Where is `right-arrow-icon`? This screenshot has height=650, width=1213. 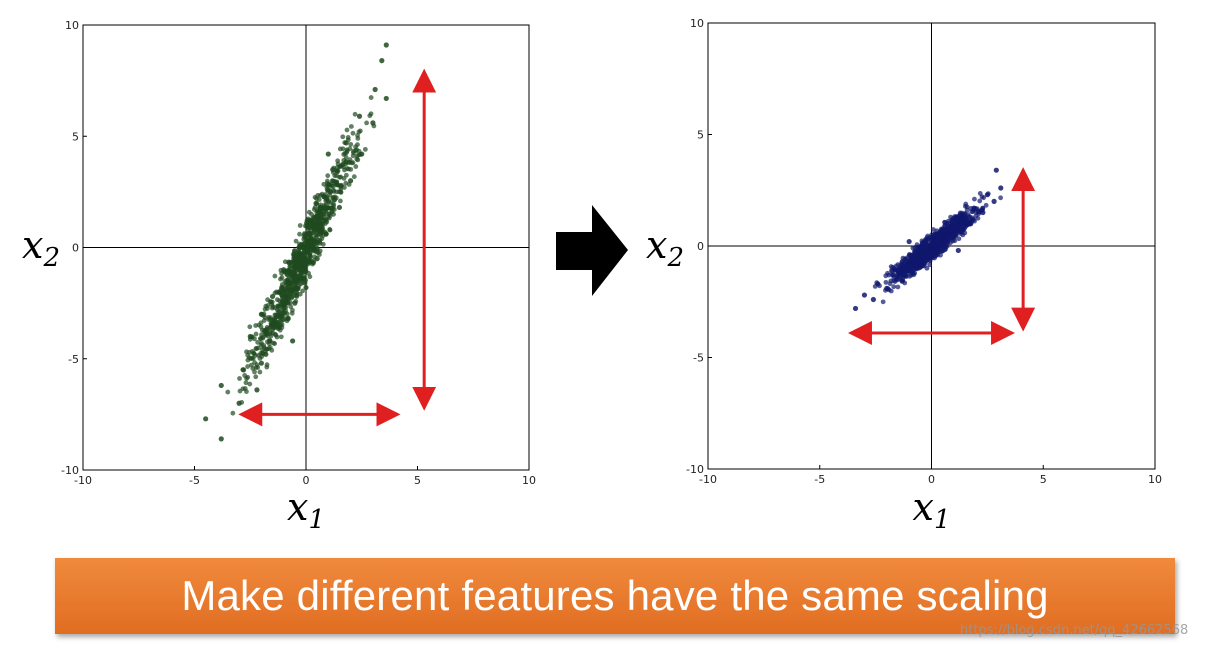
right-arrow-icon is located at coordinates (592, 250).